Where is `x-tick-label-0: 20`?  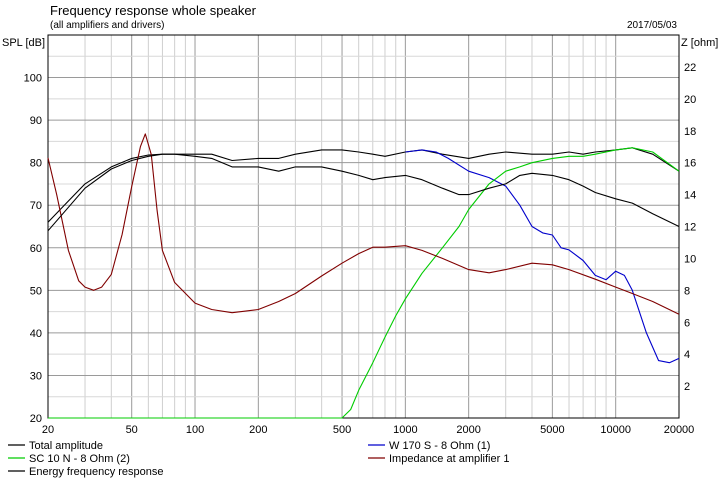
x-tick-label-0: 20 is located at coordinates (48, 430).